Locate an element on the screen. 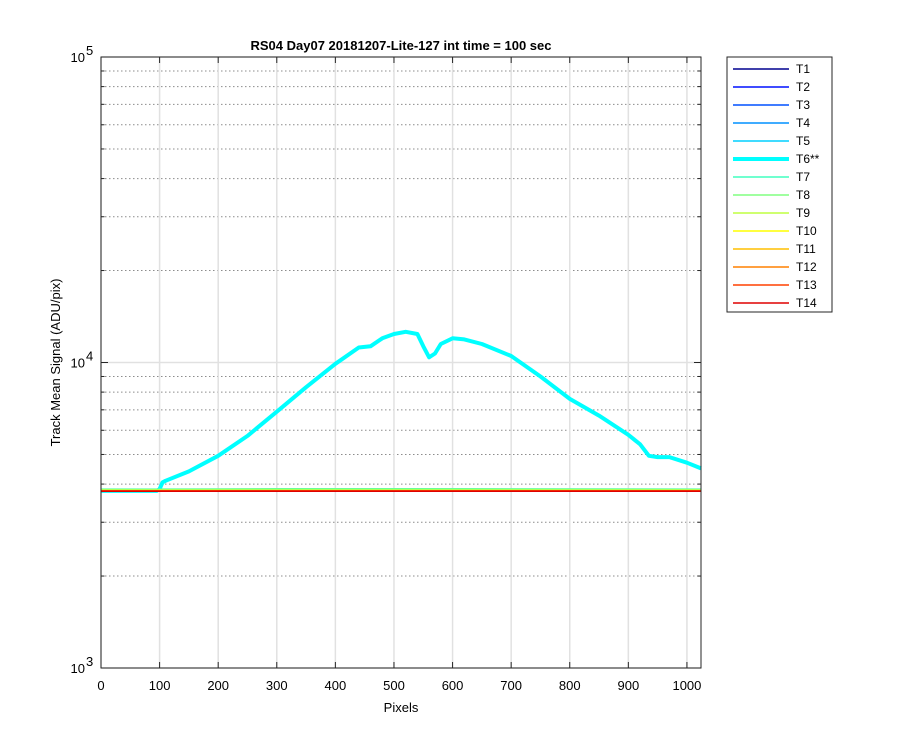  x-tick-label: 1000 is located at coordinates (686, 685).